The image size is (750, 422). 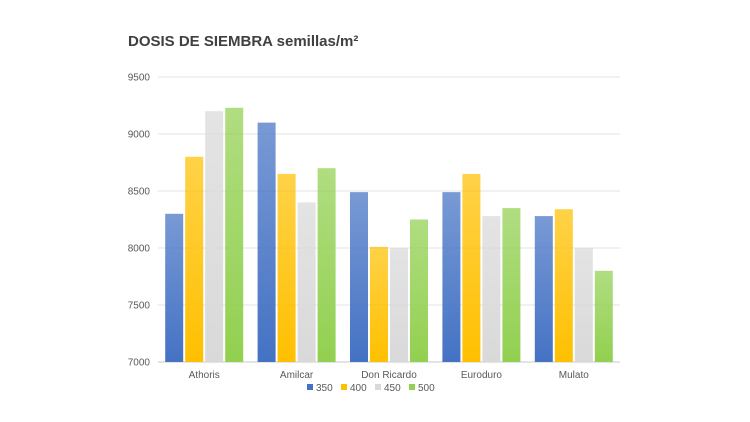 What do you see at coordinates (139, 192) in the screenshot?
I see `y-tick-label: 8500` at bounding box center [139, 192].